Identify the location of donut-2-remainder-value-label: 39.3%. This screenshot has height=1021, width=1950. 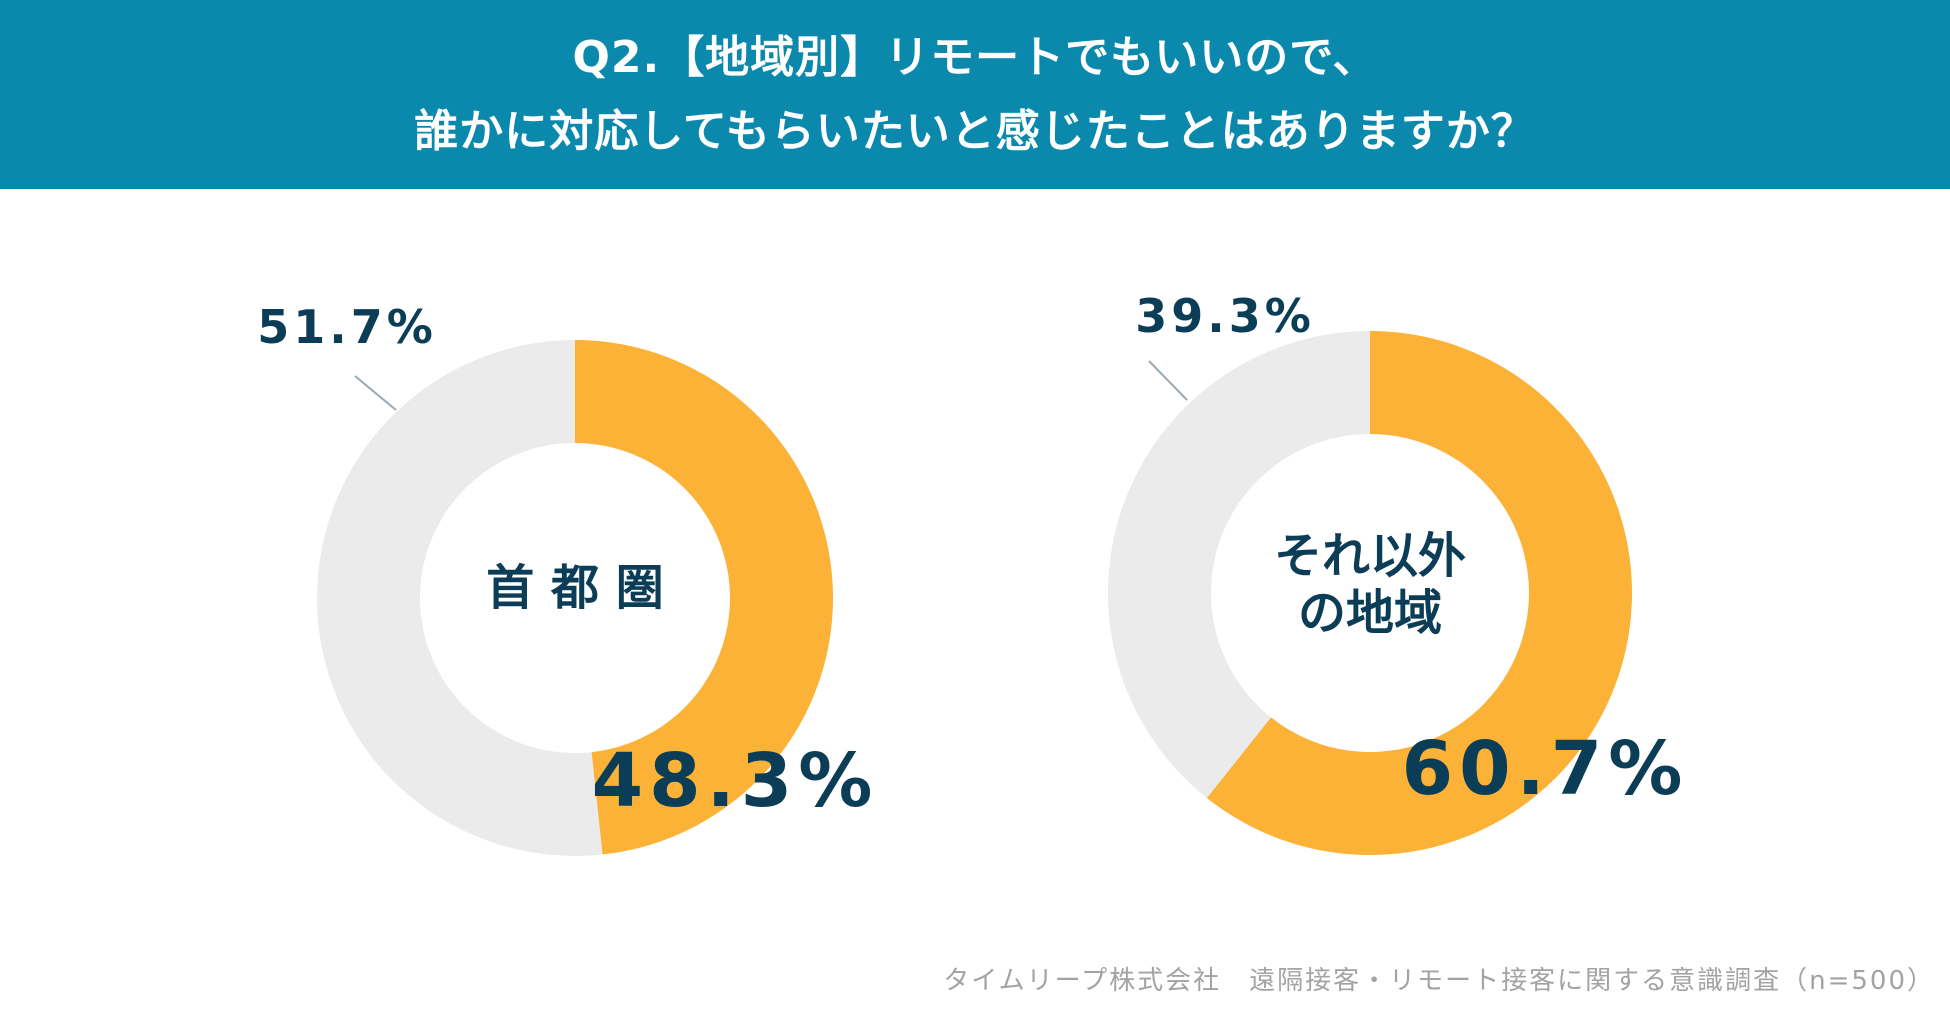
(1225, 316).